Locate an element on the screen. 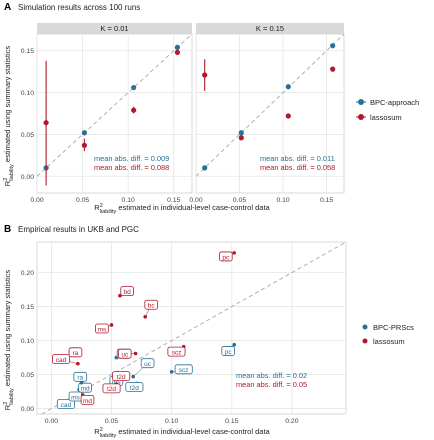  panel-b-ylabel-sup: 2 is located at coordinates (6, 403).